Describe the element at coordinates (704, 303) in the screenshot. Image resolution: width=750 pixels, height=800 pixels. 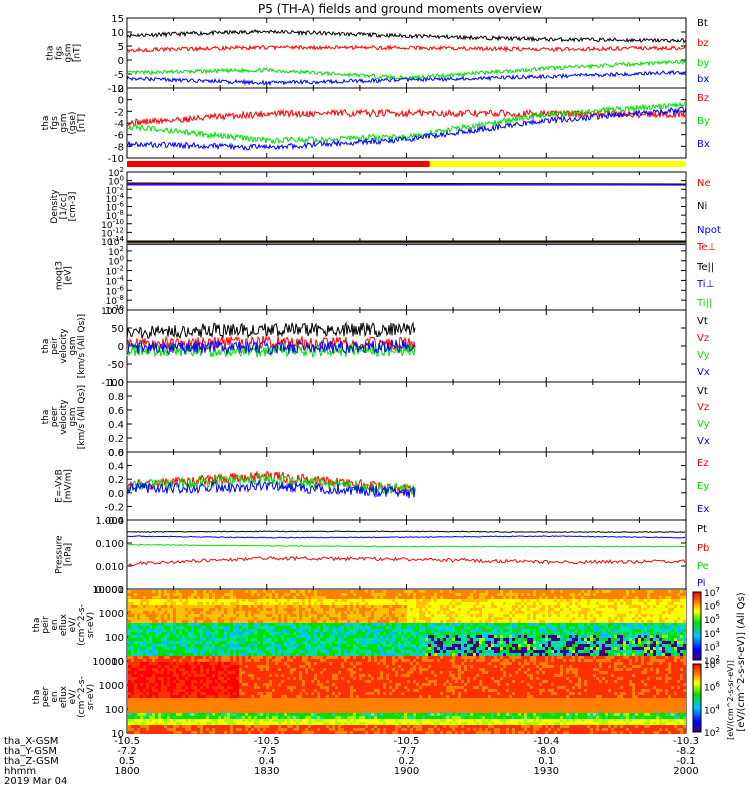
I see `temperature-legend-Ti||: Ti||` at that location.